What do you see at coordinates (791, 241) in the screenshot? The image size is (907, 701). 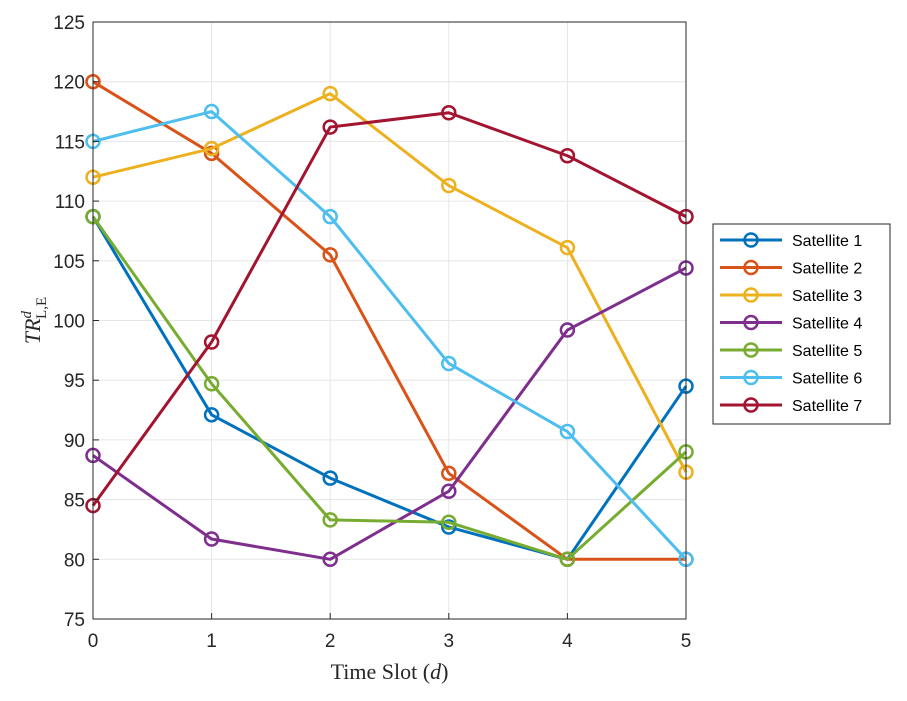 I see `legend-item-satellite-1: Satellite 1` at bounding box center [791, 241].